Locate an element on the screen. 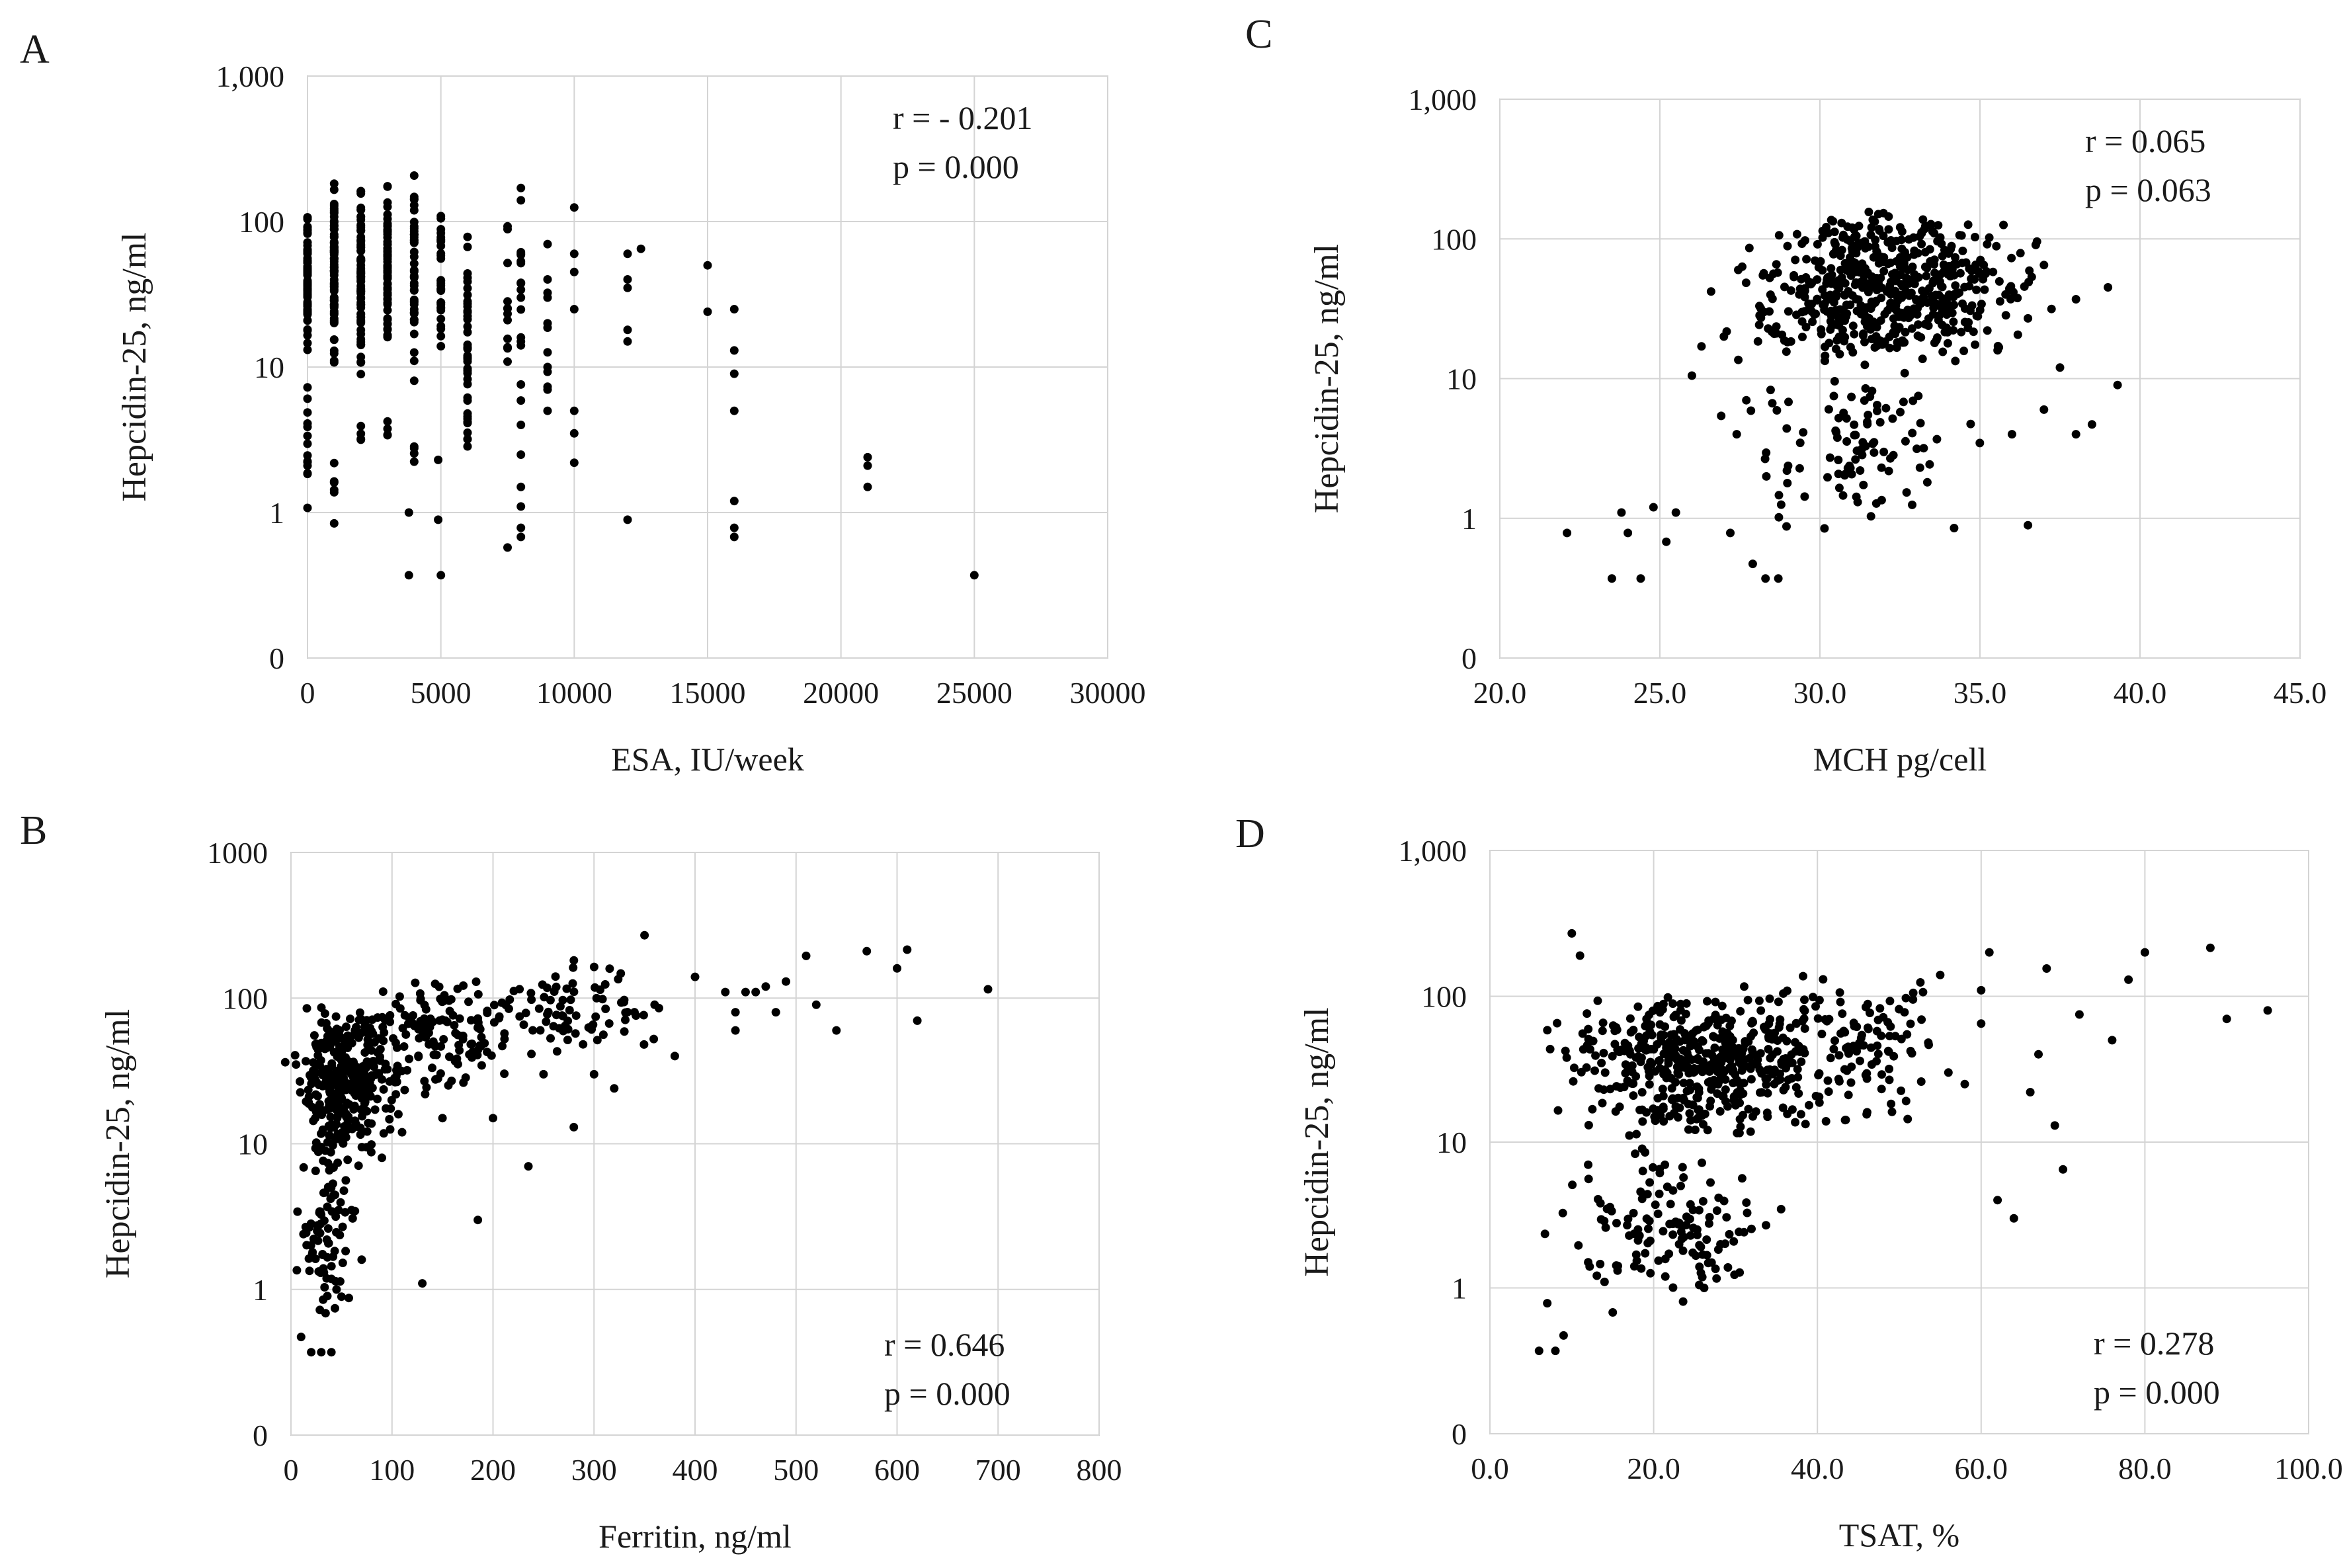  x-tick-label: 600 is located at coordinates (897, 1470).